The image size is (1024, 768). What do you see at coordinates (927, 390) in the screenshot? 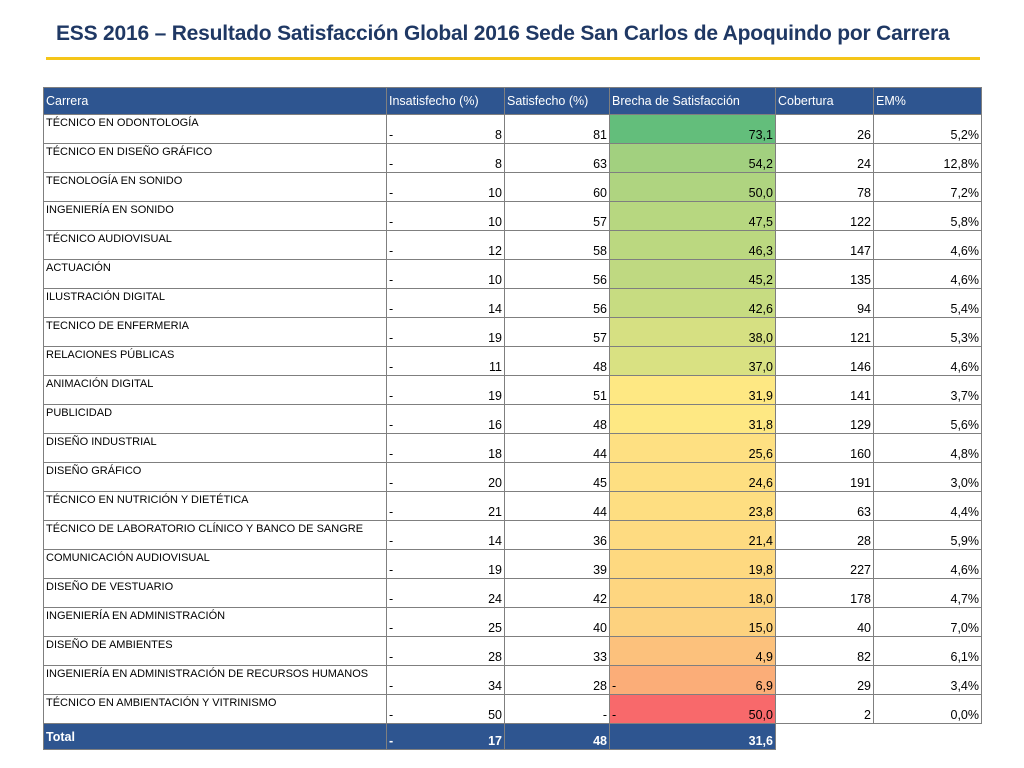
I see `cell-em: 3,7%` at bounding box center [927, 390].